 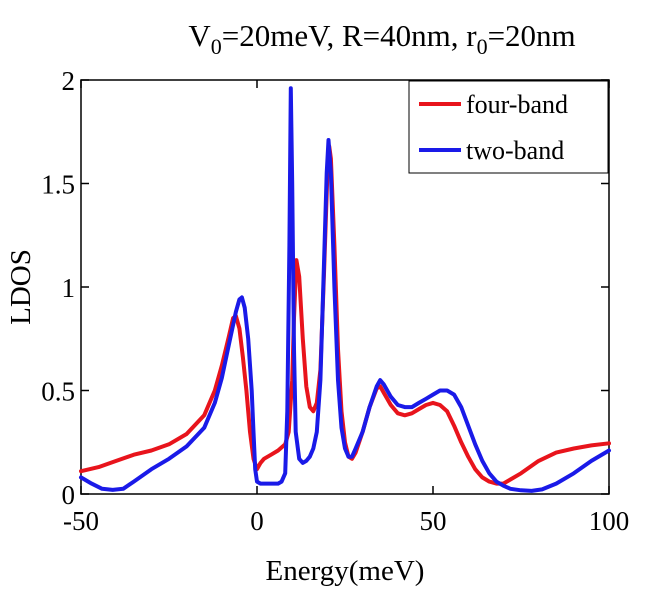 What do you see at coordinates (345, 571) in the screenshot?
I see `x-axis-label: Energy(meV)` at bounding box center [345, 571].